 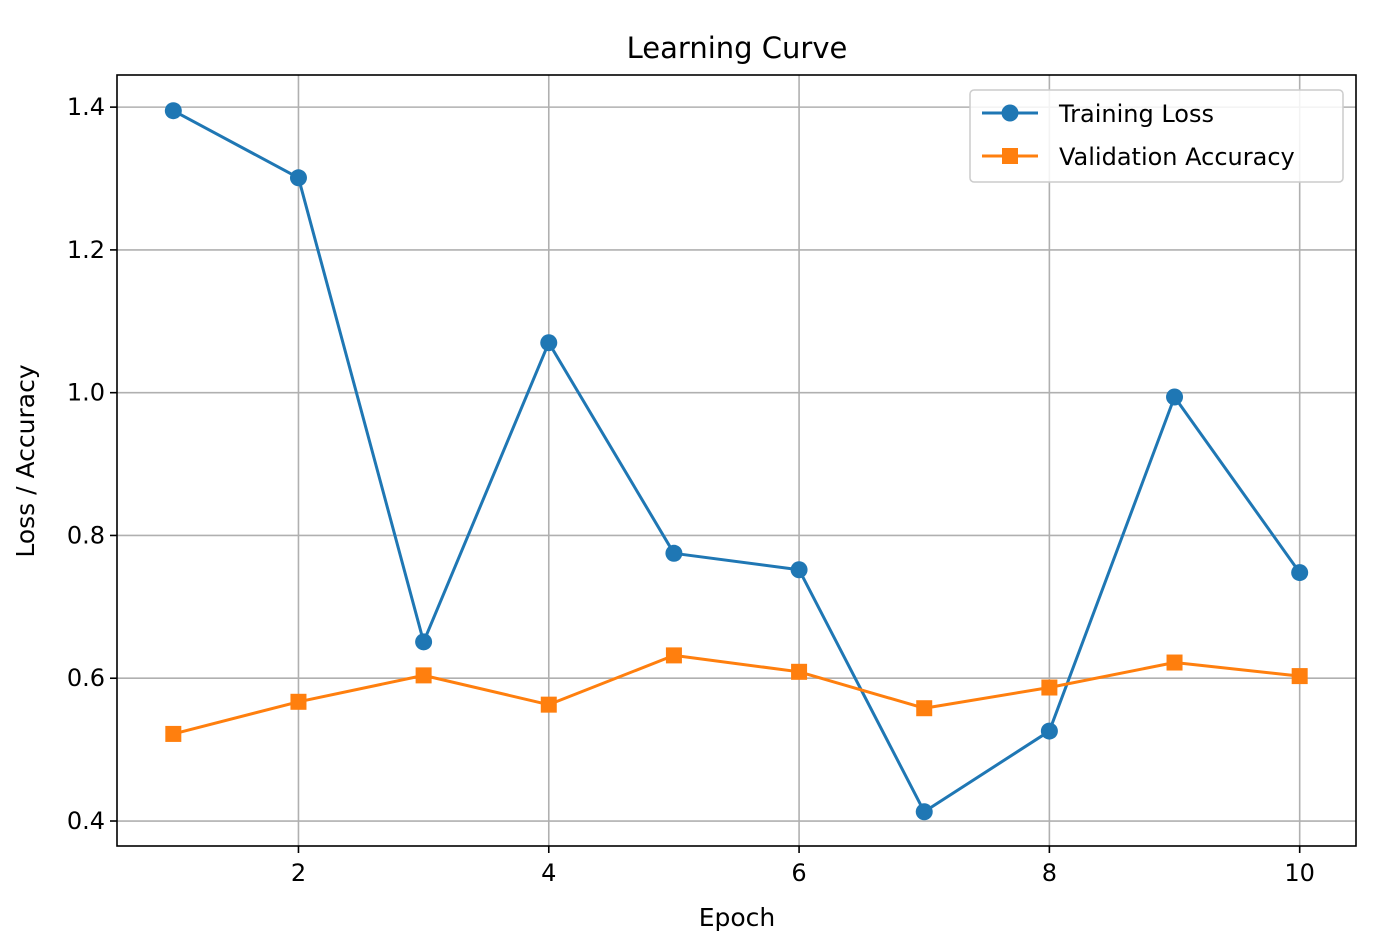 I want to click on y-tick-label: 0.6, so click(x=86, y=678).